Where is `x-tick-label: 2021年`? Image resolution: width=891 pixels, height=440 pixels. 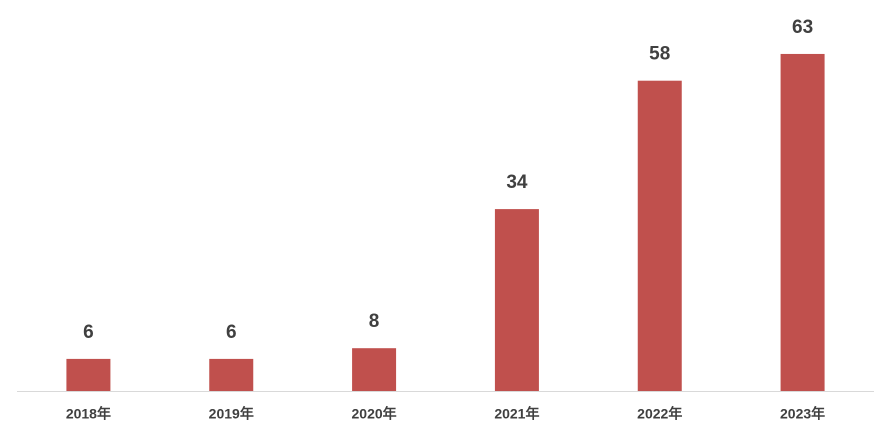 x-tick-label: 2021年 is located at coordinates (516, 414).